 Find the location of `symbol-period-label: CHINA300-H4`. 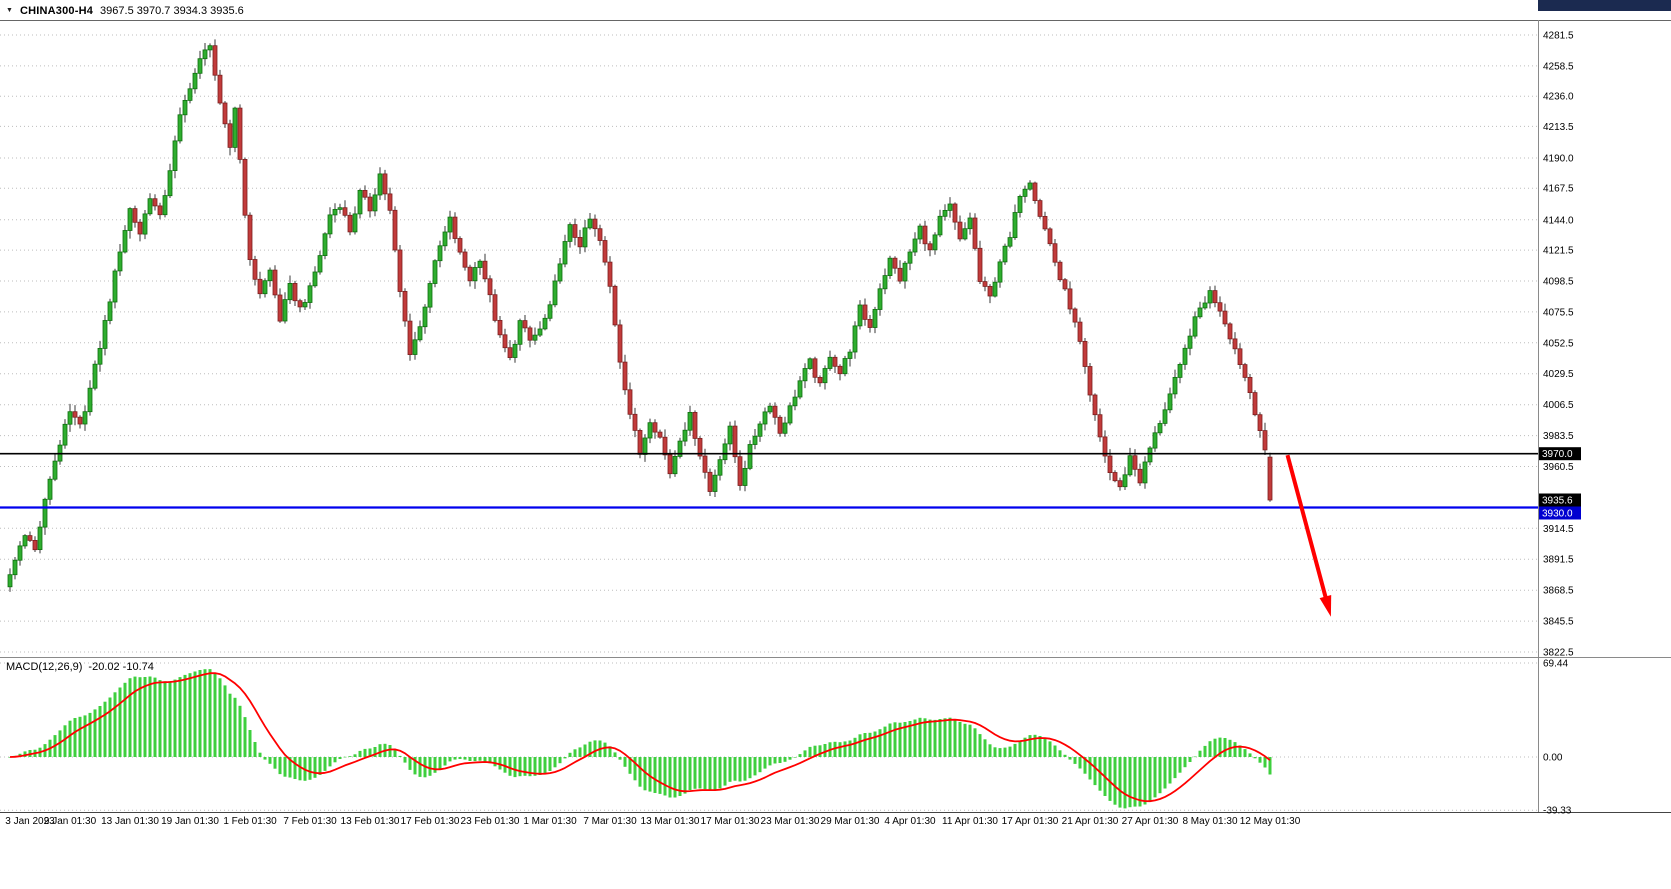

symbol-period-label: CHINA300-H4 is located at coordinates (56, 11).